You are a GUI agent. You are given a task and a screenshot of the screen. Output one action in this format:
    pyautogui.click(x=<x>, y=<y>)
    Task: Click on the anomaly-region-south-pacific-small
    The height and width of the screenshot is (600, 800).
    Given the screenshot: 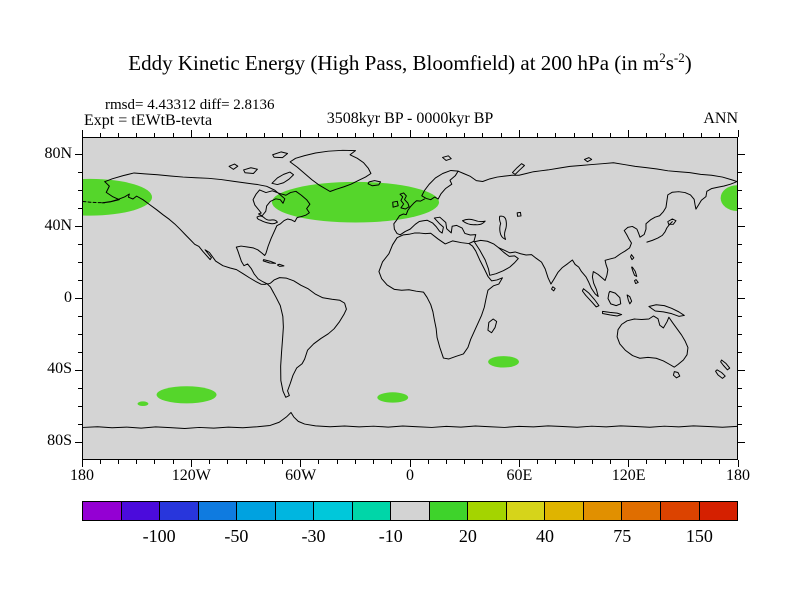 What is the action you would take?
    pyautogui.click(x=143, y=404)
    